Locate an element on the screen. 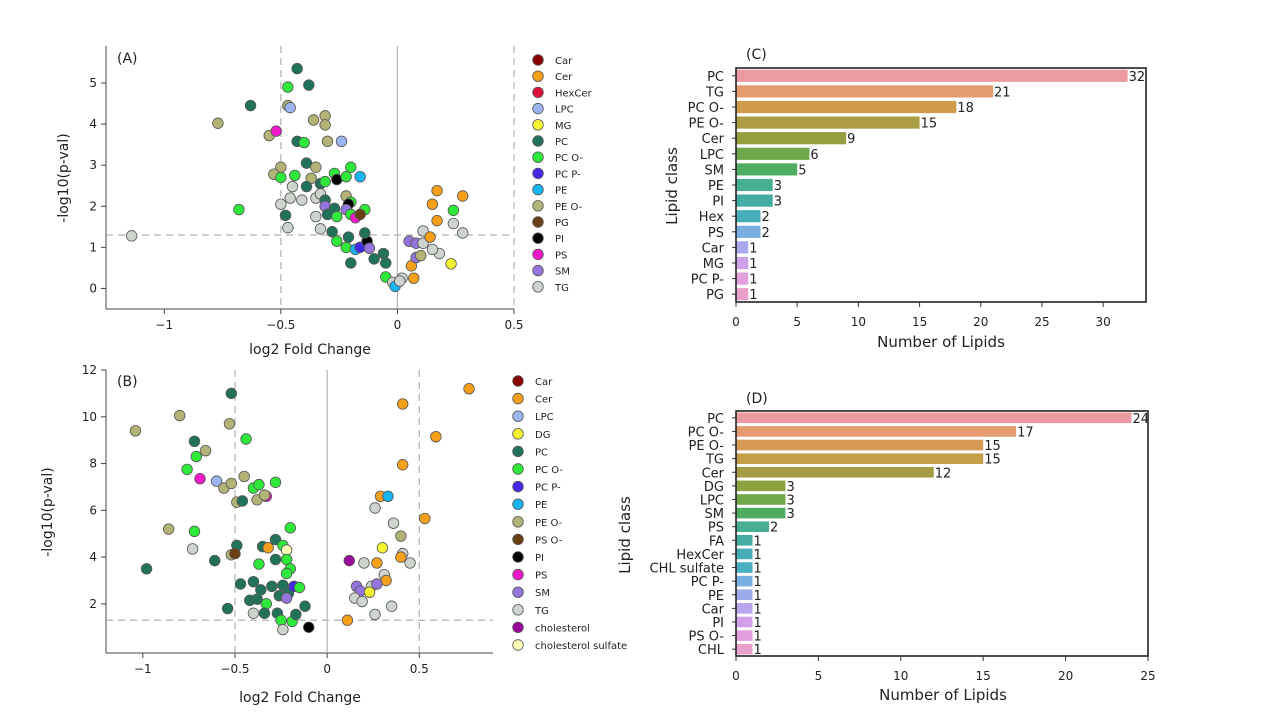 The width and height of the screenshot is (1280, 720). x-tick-label: −1 is located at coordinates (164, 325).